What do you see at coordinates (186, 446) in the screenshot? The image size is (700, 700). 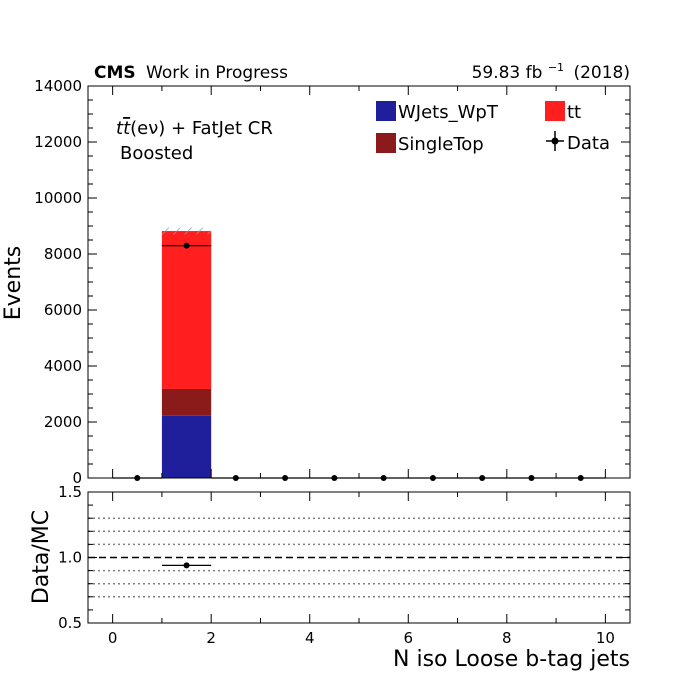 I see `bar-wjets_wpt-bin1` at bounding box center [186, 446].